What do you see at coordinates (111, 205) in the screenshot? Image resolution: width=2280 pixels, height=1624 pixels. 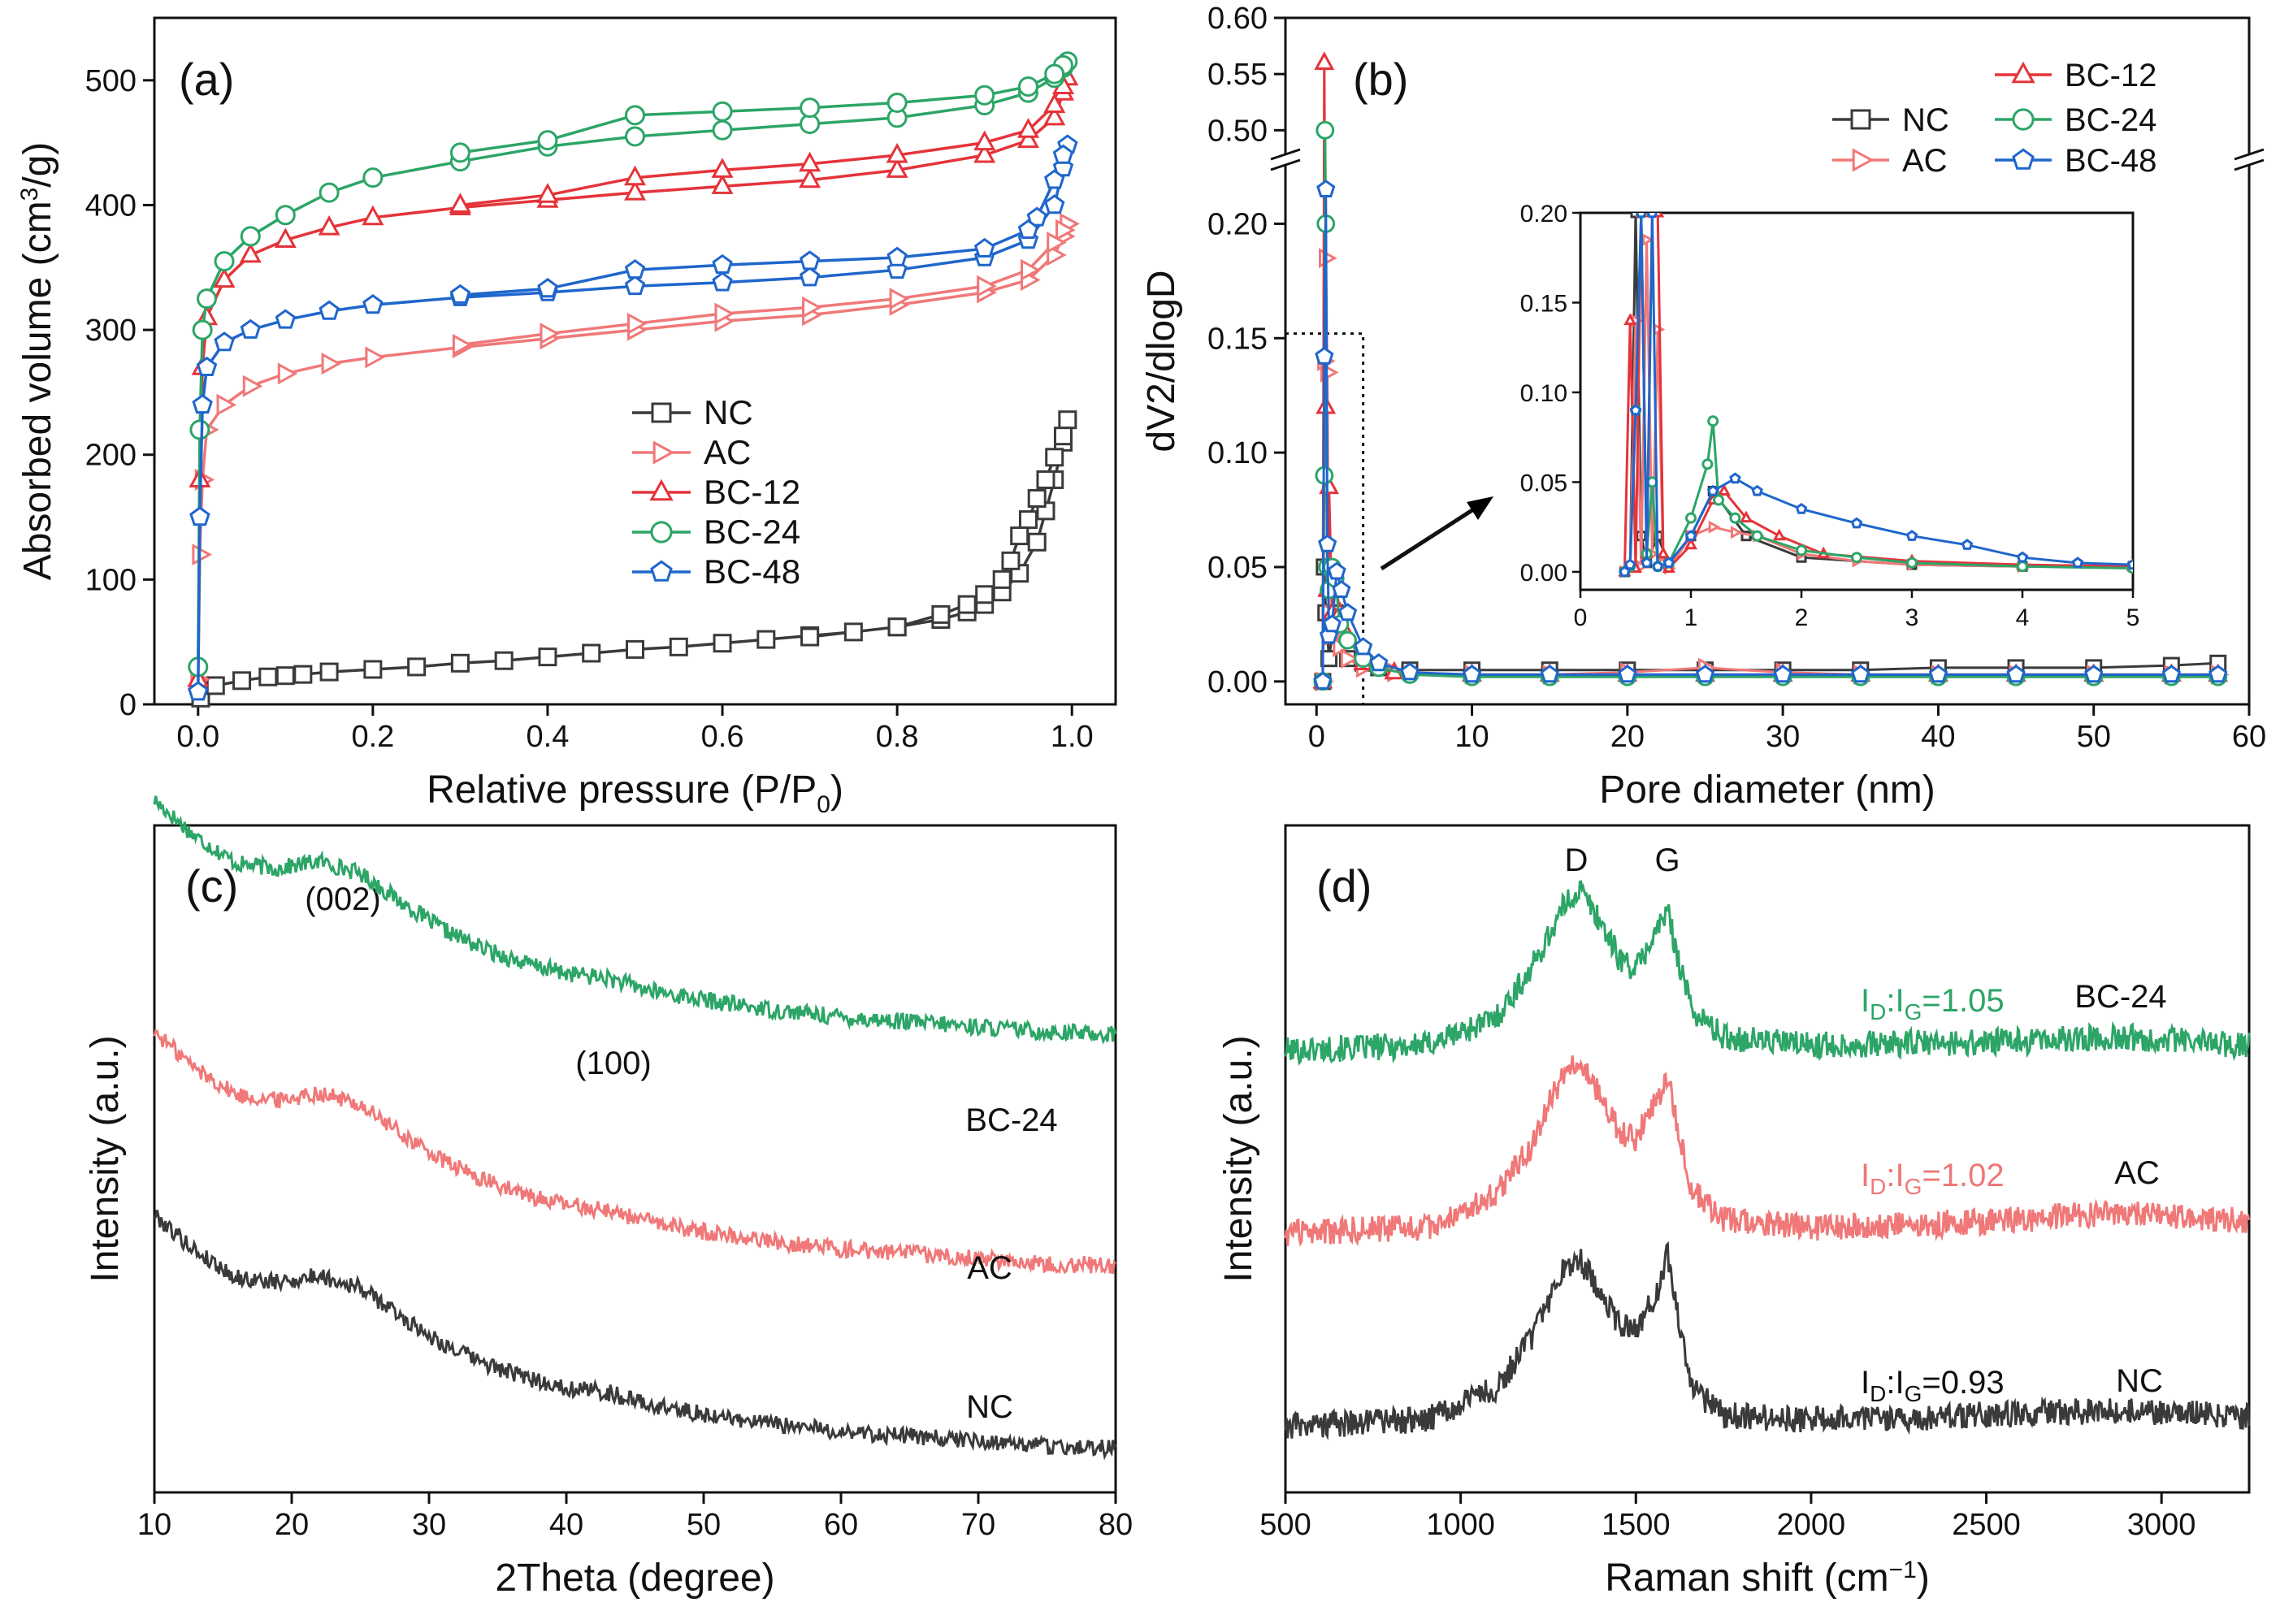 I see `panel-a-ytick-label: 400` at bounding box center [111, 205].